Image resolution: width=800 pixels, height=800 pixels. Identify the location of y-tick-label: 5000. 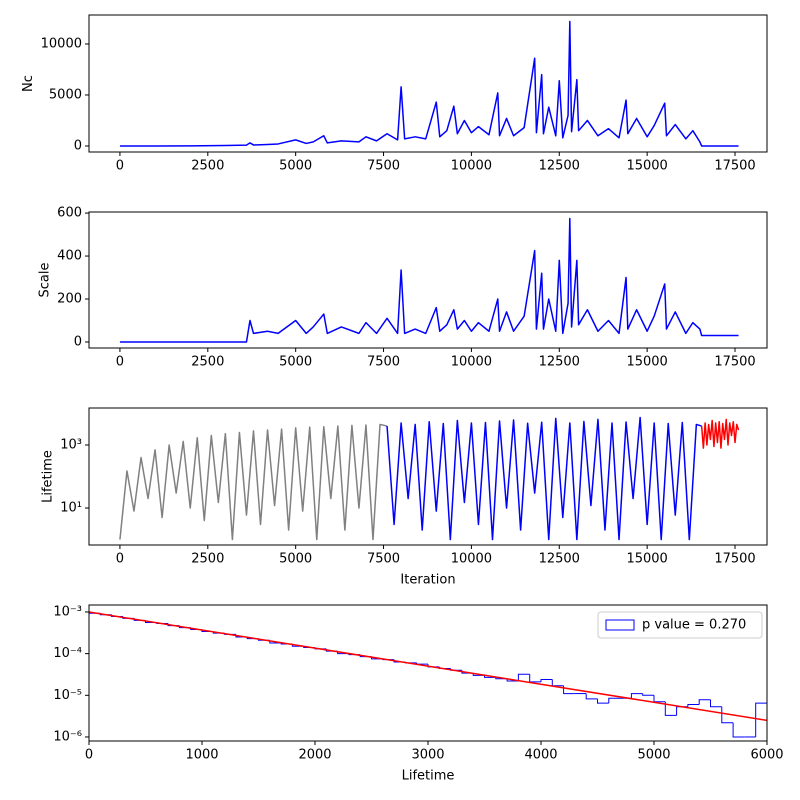
(65, 94).